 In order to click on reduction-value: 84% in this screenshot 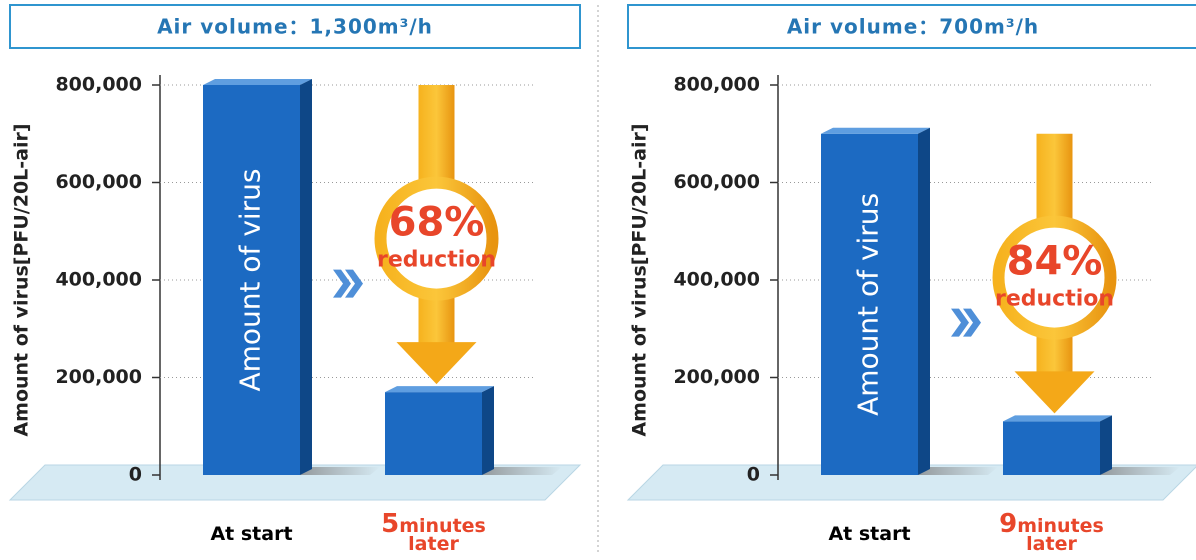, I will do `click(1055, 262)`.